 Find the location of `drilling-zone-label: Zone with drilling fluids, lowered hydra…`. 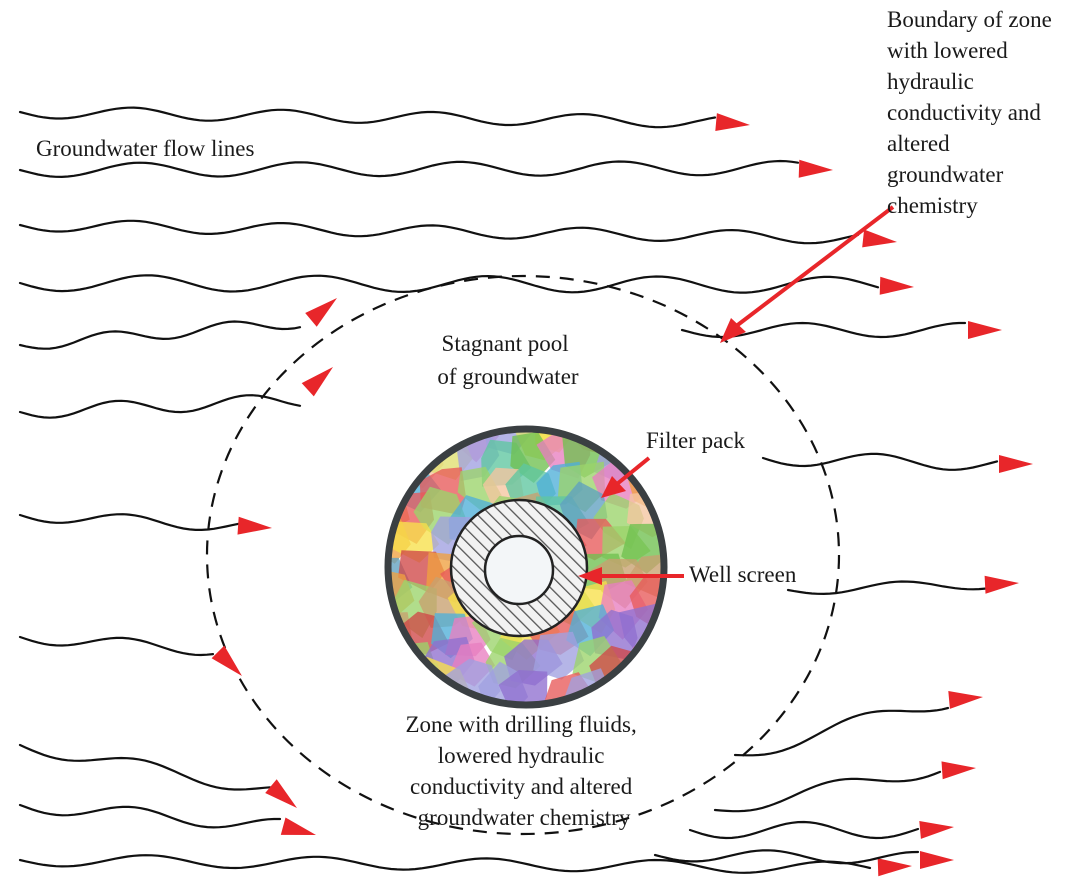

drilling-zone-label: Zone with drilling fluids, lowered hydra… is located at coordinates (523, 771).